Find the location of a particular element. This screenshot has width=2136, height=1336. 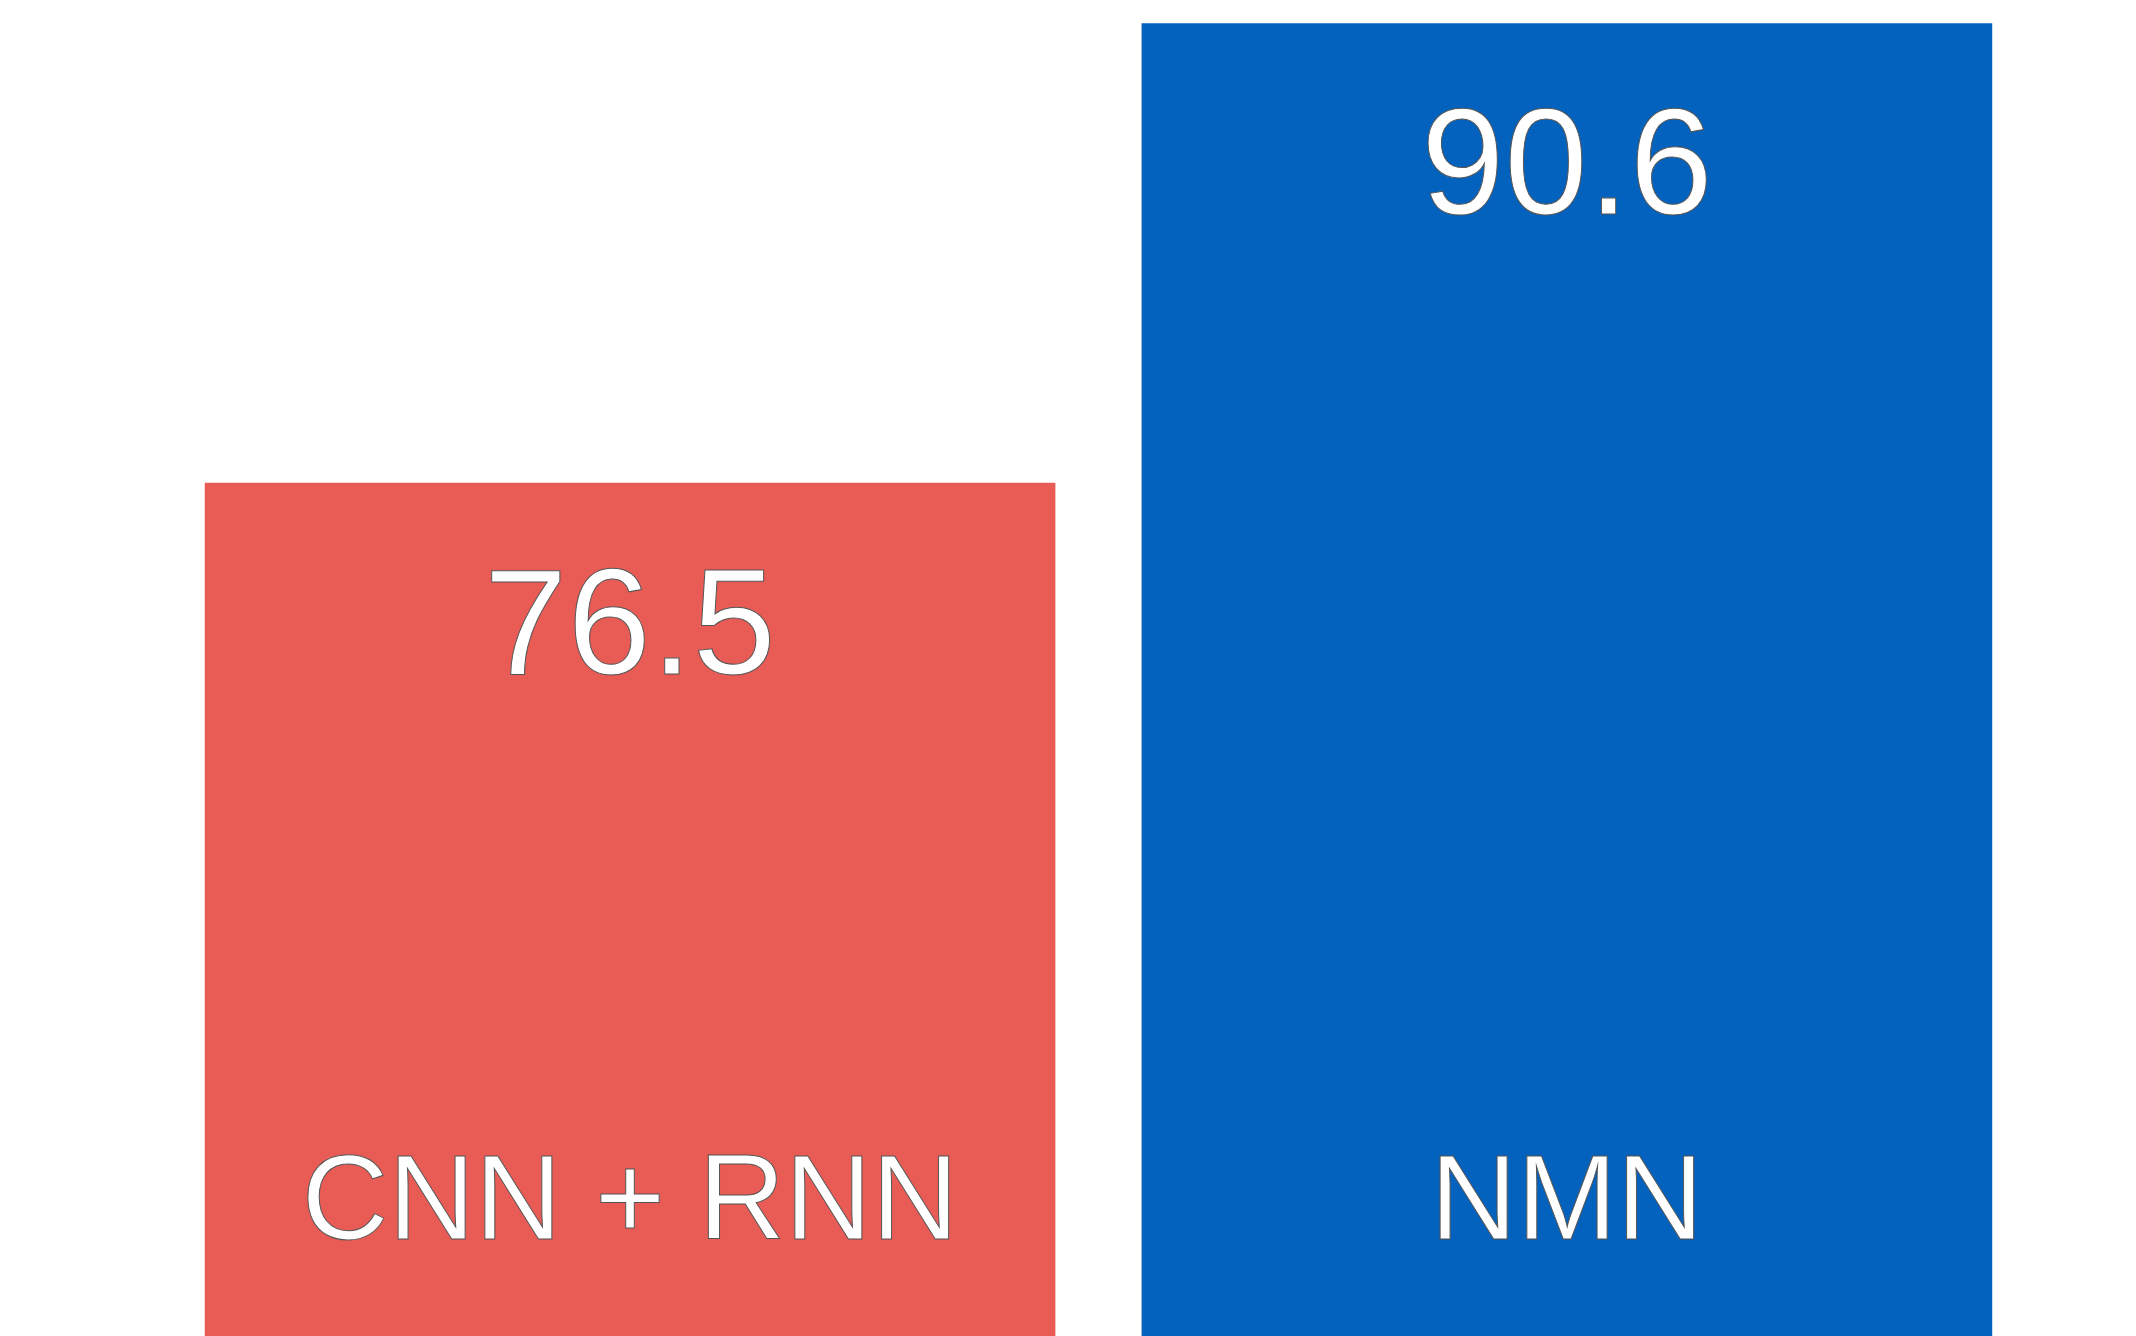

x-tick-label: NMN is located at coordinates (1567, 1196).